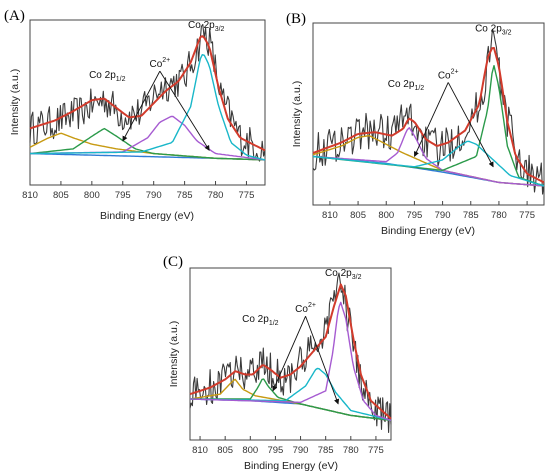 The height and width of the screenshot is (474, 550). Describe the element at coordinates (301, 450) in the screenshot. I see `plot-c-x-tick-label: 790` at that location.